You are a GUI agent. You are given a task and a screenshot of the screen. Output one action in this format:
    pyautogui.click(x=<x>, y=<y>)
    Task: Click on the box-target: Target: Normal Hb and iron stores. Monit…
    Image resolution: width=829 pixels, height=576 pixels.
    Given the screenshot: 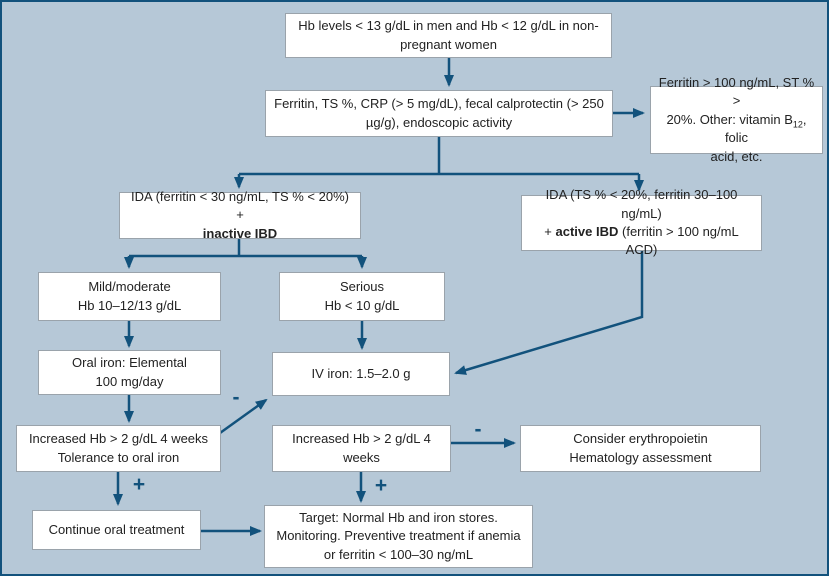 What is the action you would take?
    pyautogui.click(x=398, y=536)
    